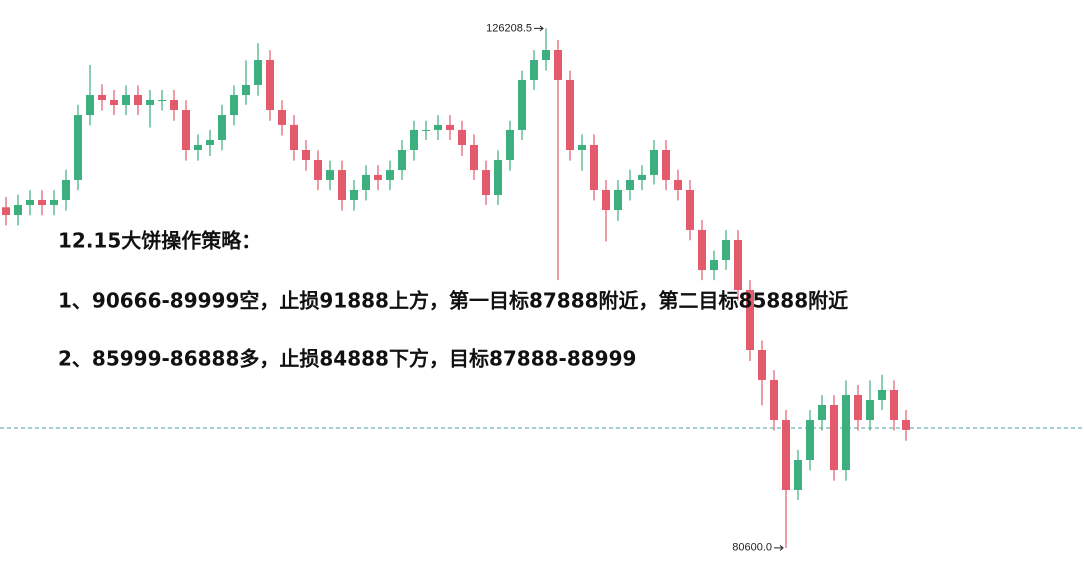 This screenshot has height=582, width=1084. What do you see at coordinates (347, 359) in the screenshot?
I see `strategy-text: 2、85999-86888多，止损84888下方，目标87888-88999` at bounding box center [347, 359].